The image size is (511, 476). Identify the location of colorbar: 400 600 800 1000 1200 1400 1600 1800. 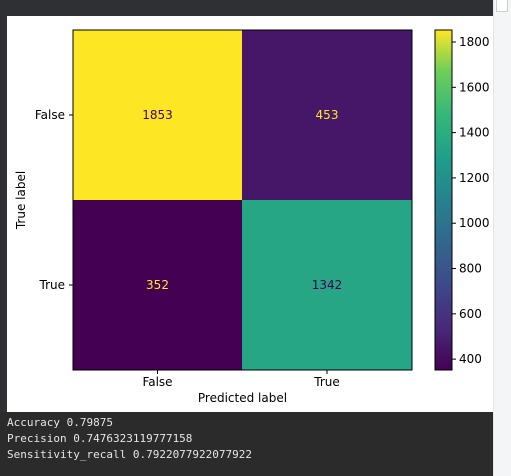
(462, 200).